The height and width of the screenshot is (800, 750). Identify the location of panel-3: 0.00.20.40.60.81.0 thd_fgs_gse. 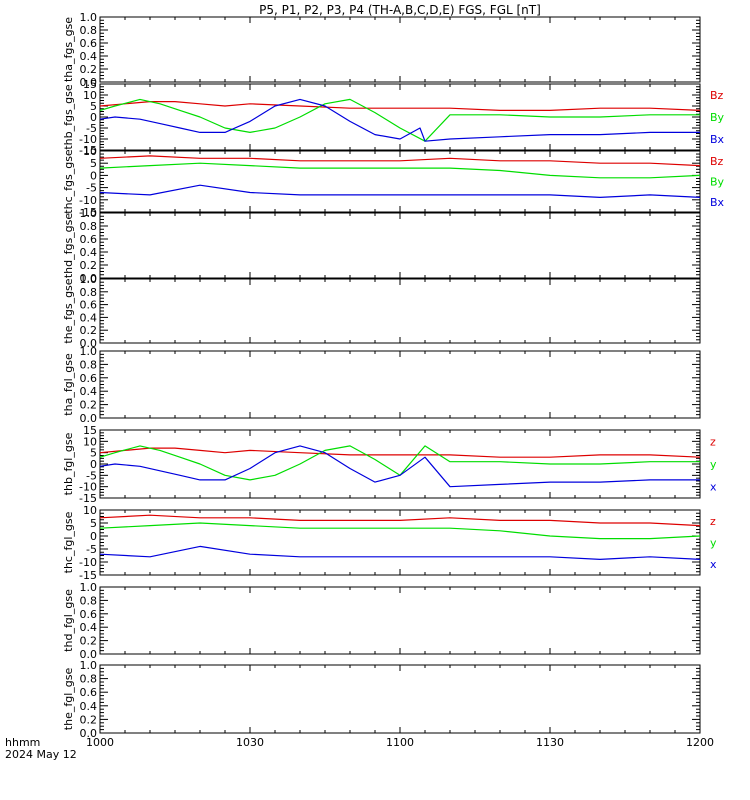
(381, 246).